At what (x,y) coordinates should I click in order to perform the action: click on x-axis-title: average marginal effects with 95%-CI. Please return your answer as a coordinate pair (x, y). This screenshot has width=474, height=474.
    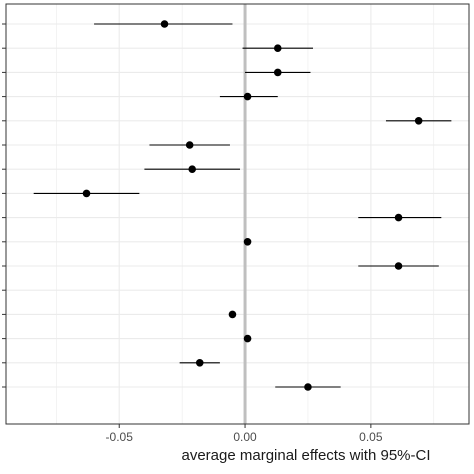
    Looking at the image, I should click on (305, 455).